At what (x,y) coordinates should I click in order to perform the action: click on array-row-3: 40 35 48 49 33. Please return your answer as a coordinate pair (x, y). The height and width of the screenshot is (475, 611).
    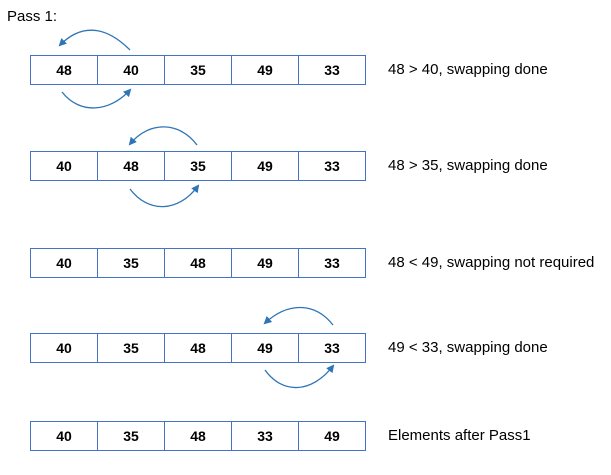
    Looking at the image, I should click on (198, 263).